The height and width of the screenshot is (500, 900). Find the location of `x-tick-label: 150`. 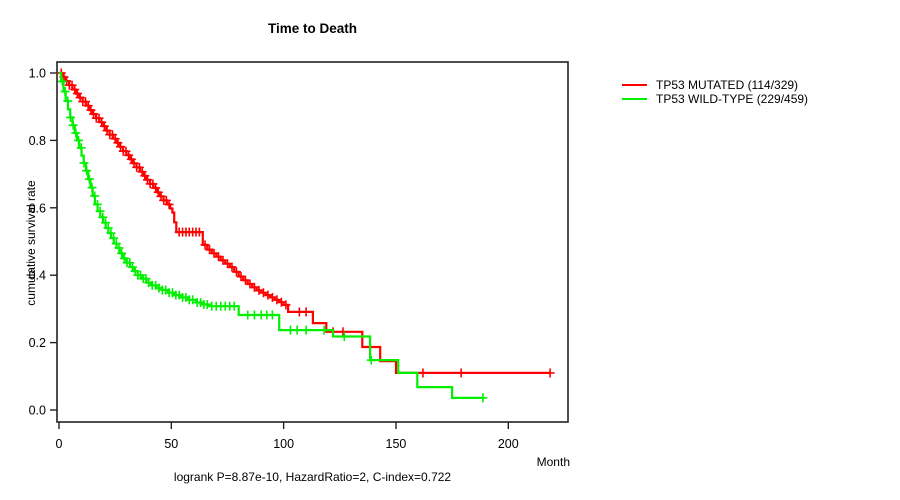

x-tick-label: 150 is located at coordinates (396, 444).